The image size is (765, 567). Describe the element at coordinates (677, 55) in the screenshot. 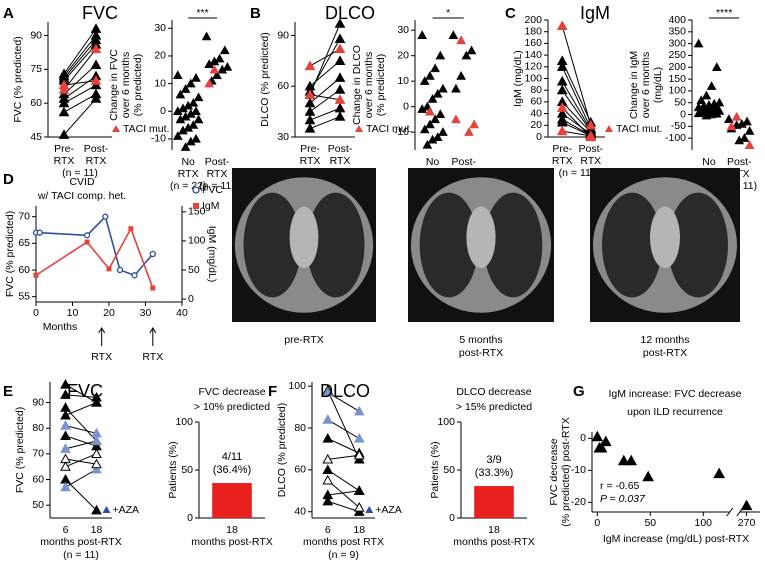

I see `tick-label: 250` at that location.